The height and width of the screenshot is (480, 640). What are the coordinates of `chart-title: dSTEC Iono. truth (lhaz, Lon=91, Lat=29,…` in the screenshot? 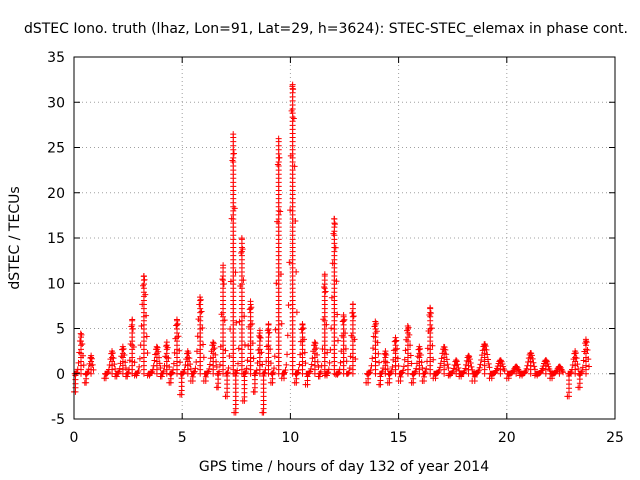 It's located at (326, 29).